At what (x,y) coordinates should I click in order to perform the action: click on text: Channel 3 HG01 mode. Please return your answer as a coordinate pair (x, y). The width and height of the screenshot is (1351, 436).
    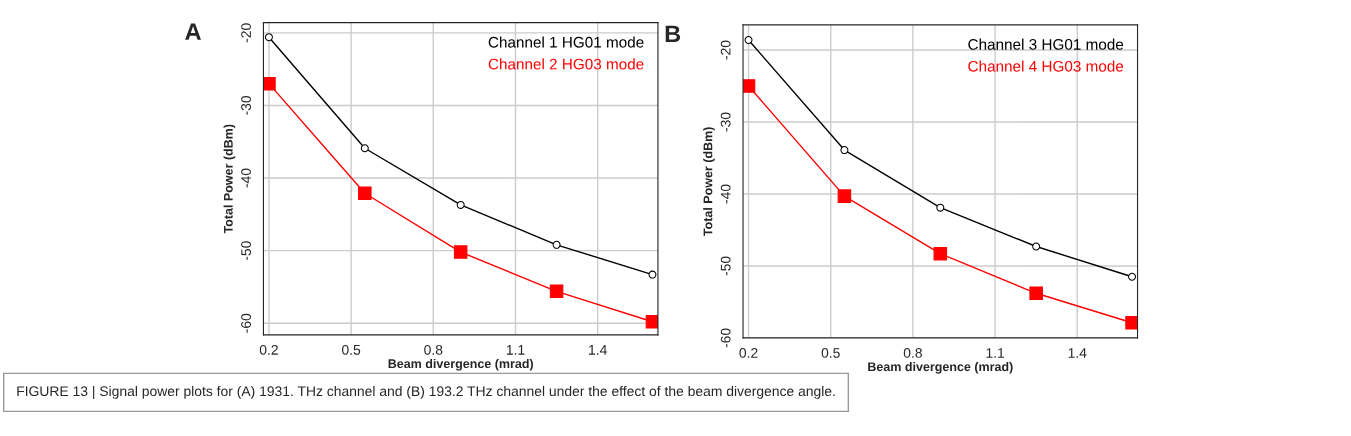
    Looking at the image, I should click on (1046, 44).